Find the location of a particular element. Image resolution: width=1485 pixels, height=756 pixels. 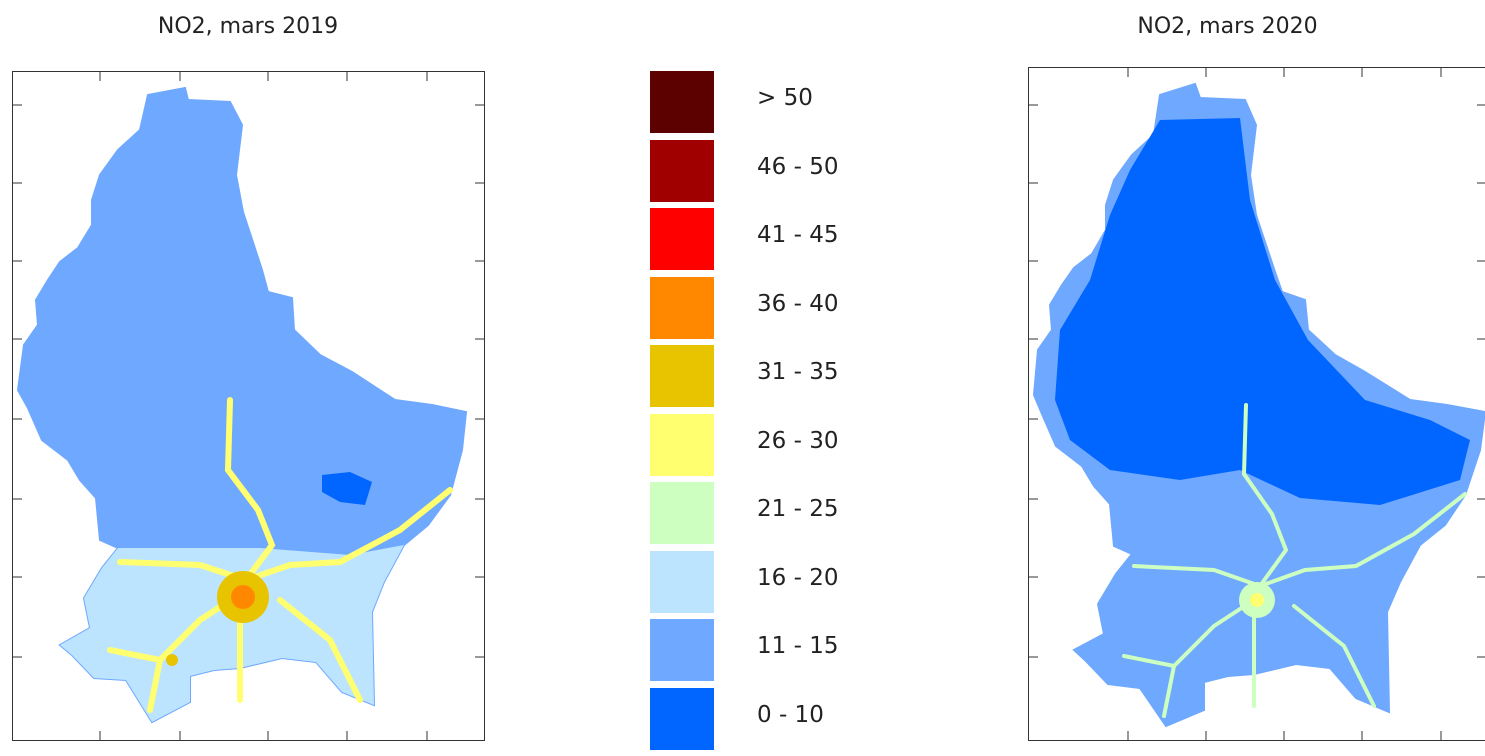

legend-item: 26 - 30 is located at coordinates (780, 448).